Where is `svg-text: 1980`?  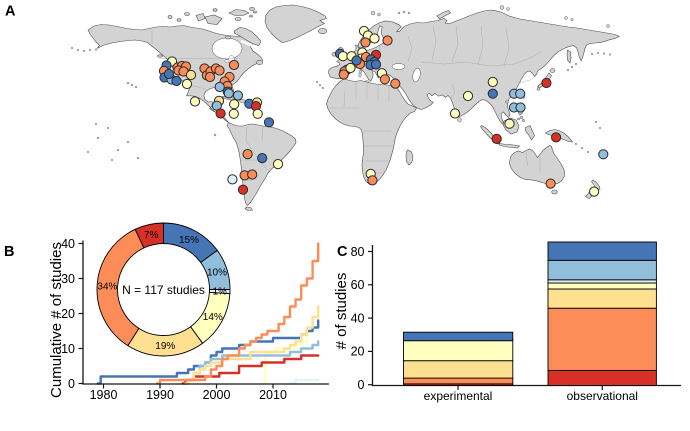
svg-text: 1980 is located at coordinates (104, 395).